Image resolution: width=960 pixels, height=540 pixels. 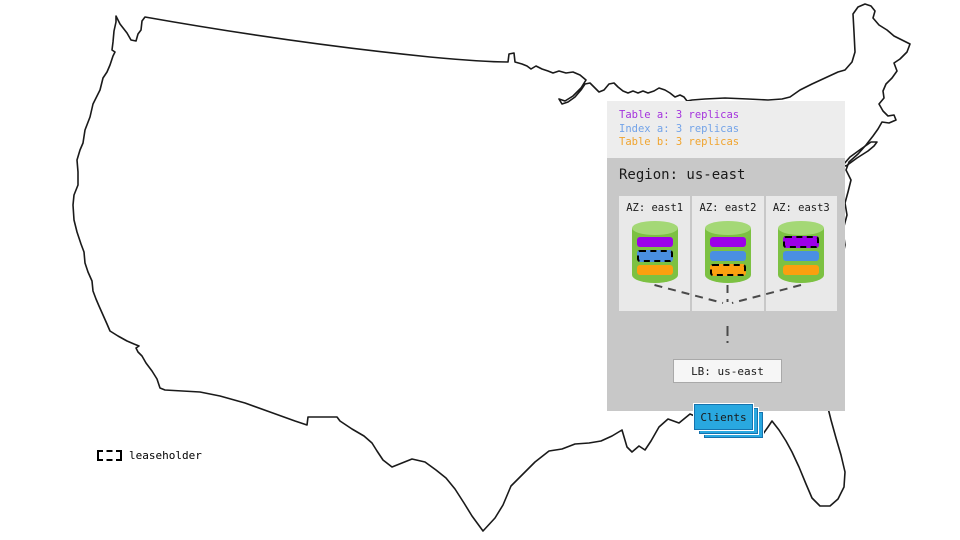 I want to click on replica-bar-table-b-leaseholder, so click(x=727, y=270).